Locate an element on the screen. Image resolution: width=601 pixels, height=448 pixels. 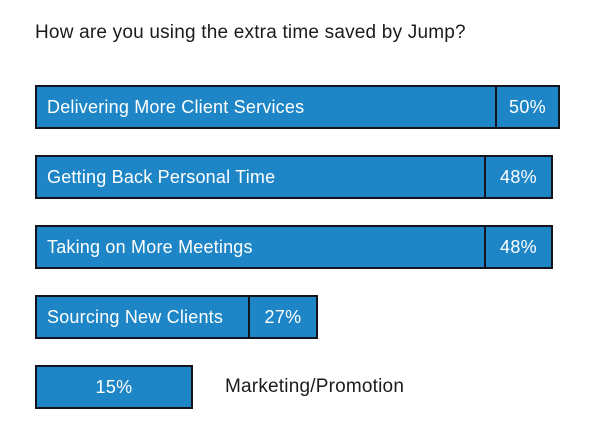
bar-value-label: 15% is located at coordinates (114, 386).